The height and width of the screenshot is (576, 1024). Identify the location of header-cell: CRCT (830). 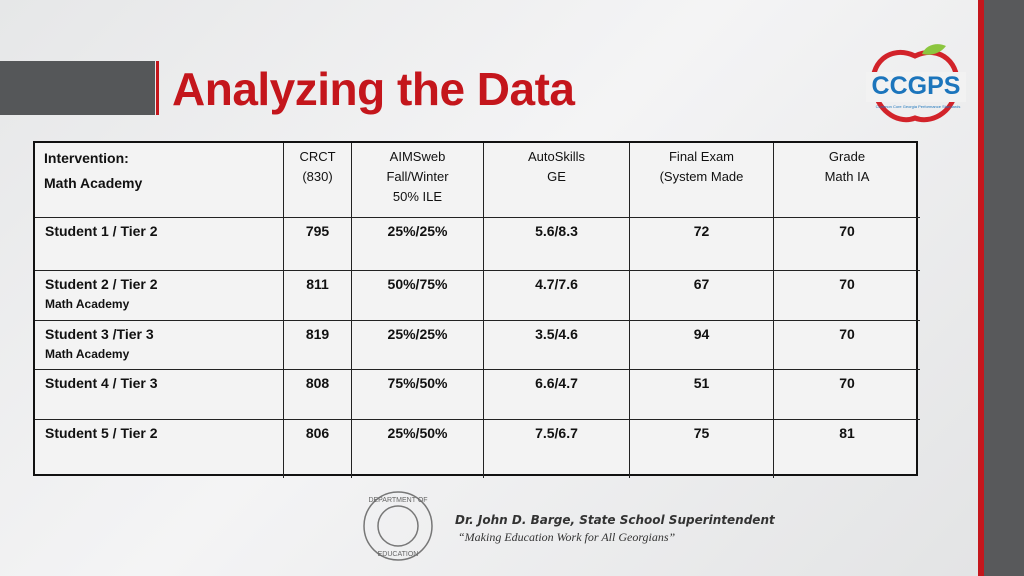
(318, 180).